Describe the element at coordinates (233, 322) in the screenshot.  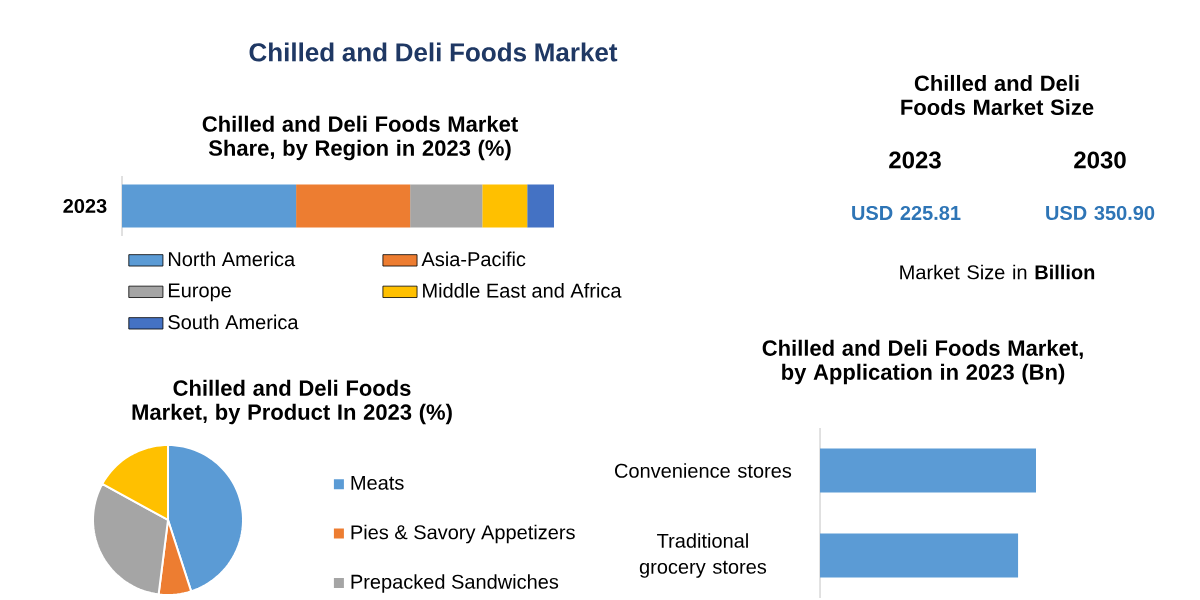
I see `legend-label: South America` at that location.